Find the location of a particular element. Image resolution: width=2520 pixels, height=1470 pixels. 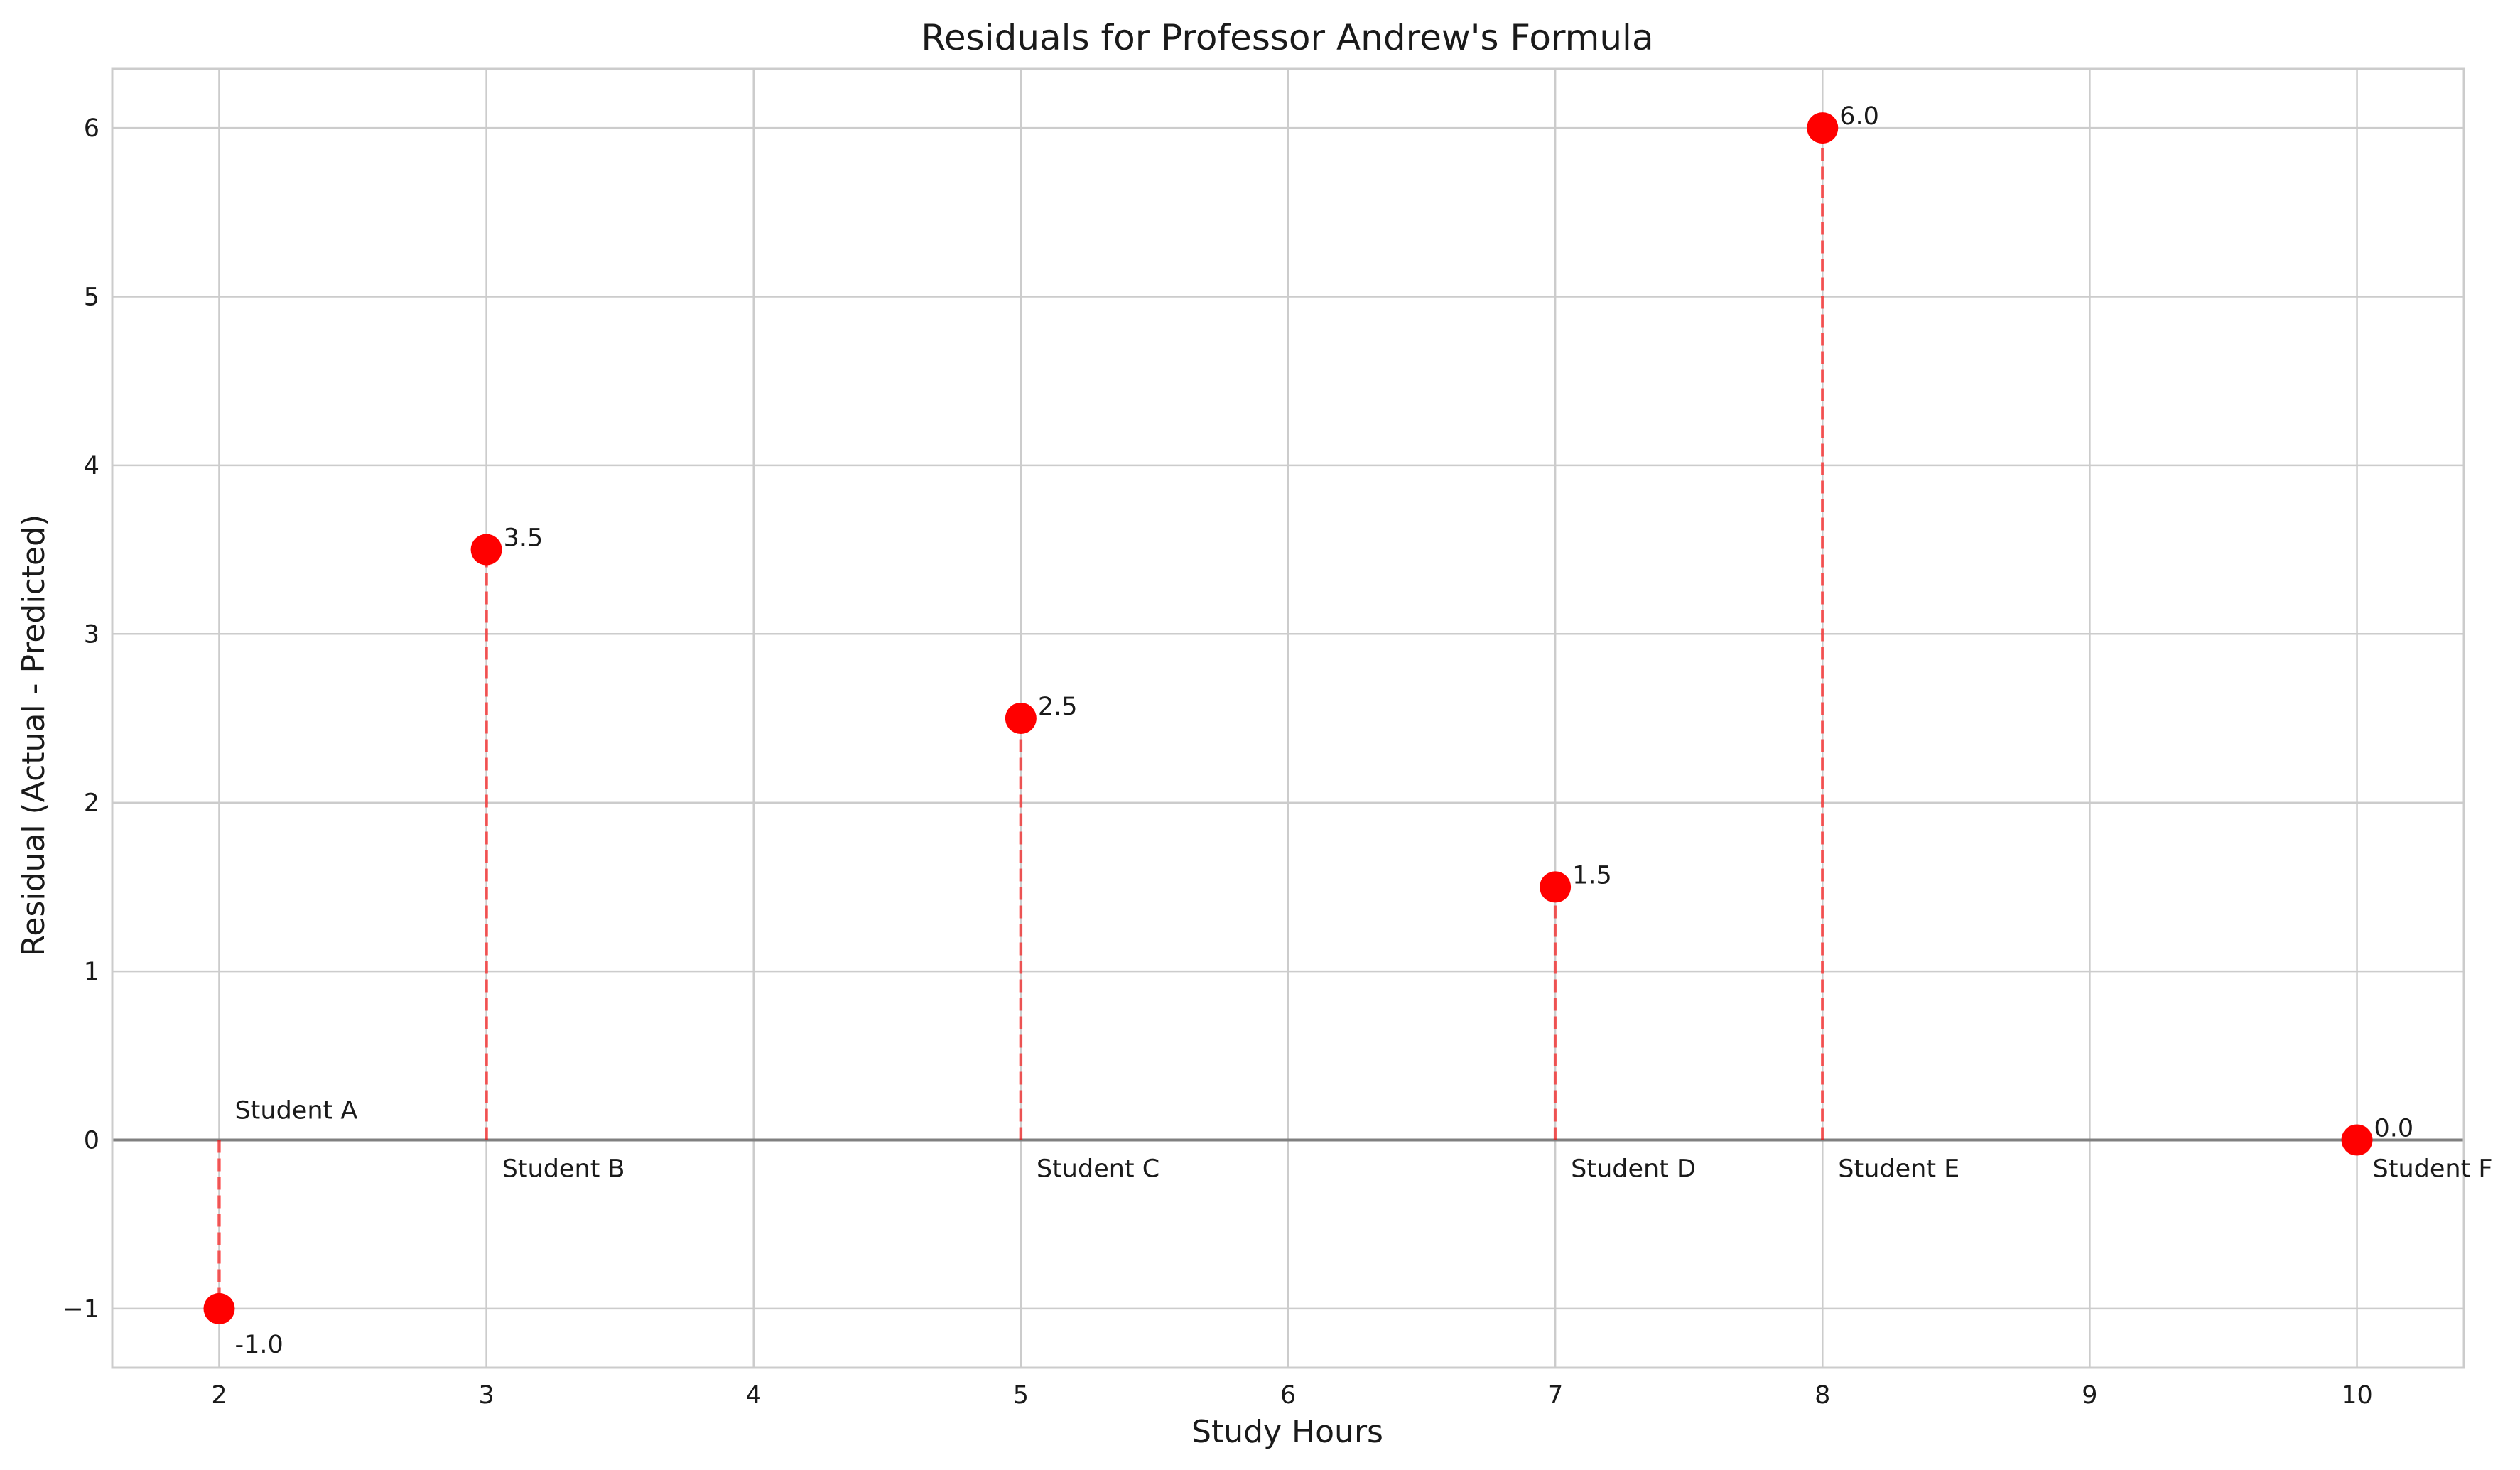

y-tick-label: 4 is located at coordinates (92, 466).